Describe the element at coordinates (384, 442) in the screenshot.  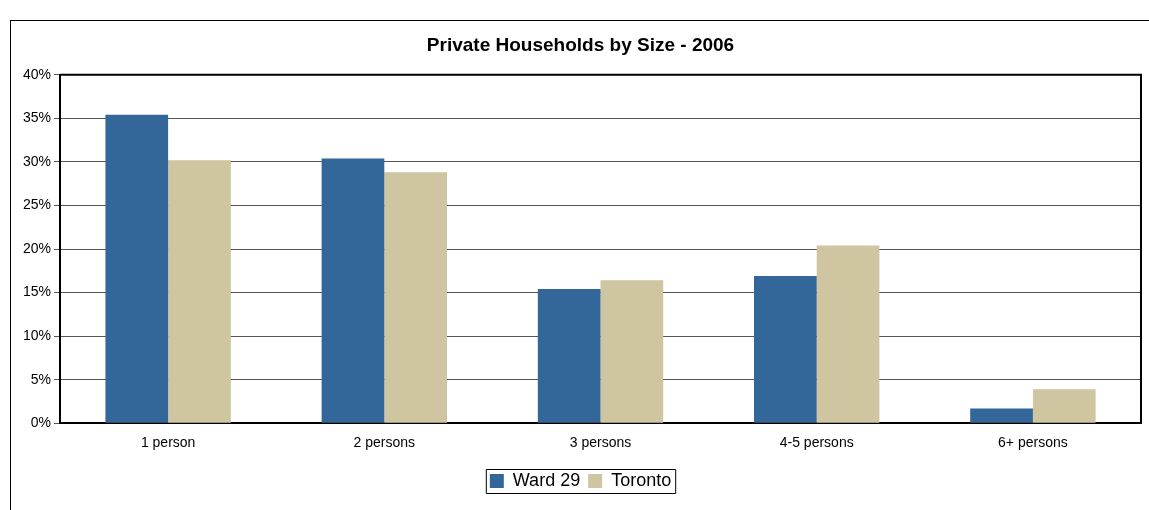
I see `x-tick-label: 2 persons` at that location.